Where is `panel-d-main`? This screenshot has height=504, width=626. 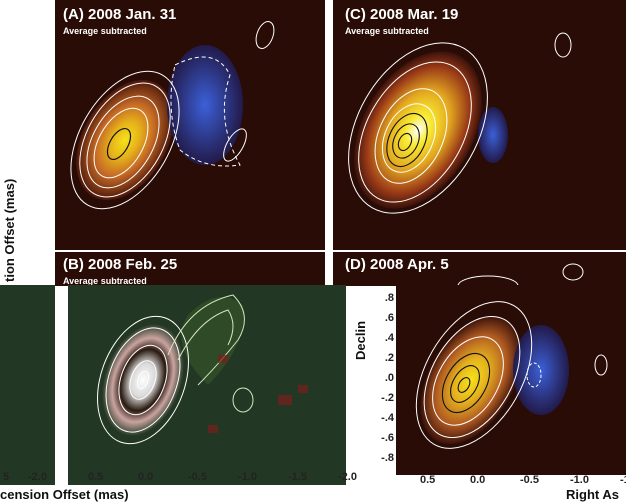 panel-d-main is located at coordinates (511, 380).